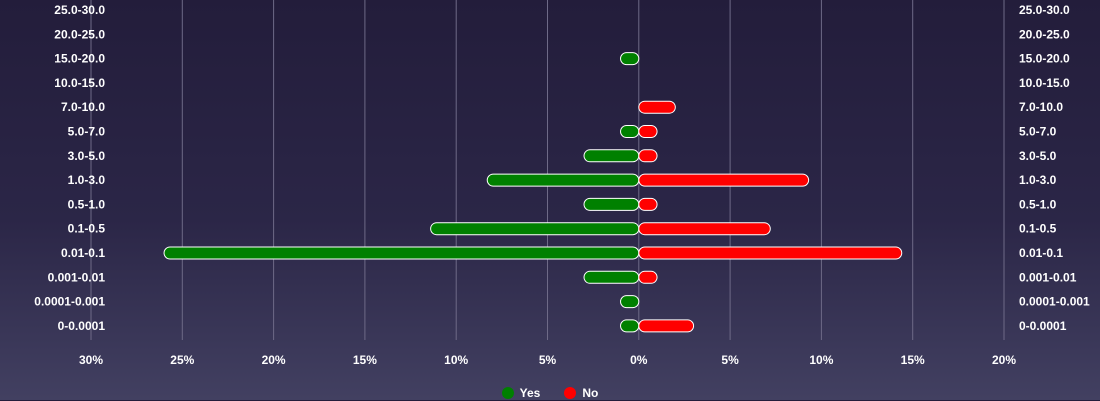  What do you see at coordinates (1044, 59) in the screenshot?
I see `category-label-right: 15.0-20.0` at bounding box center [1044, 59].